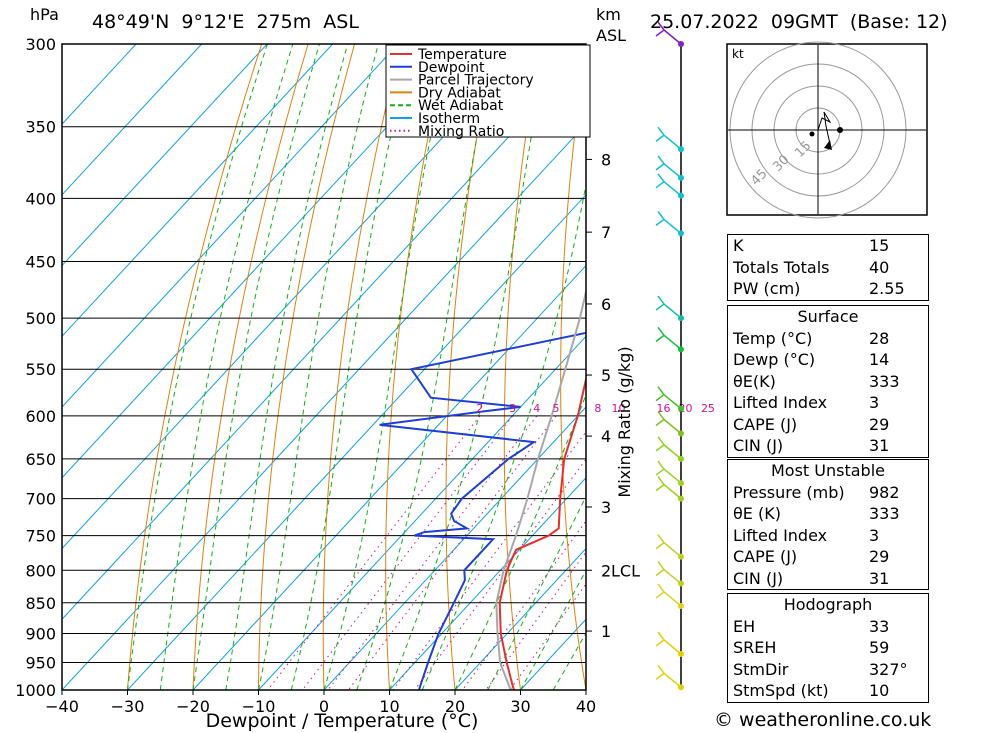 This screenshot has height=733, width=1000. I want to click on surface-li-label: Lifted Index, so click(780, 402).